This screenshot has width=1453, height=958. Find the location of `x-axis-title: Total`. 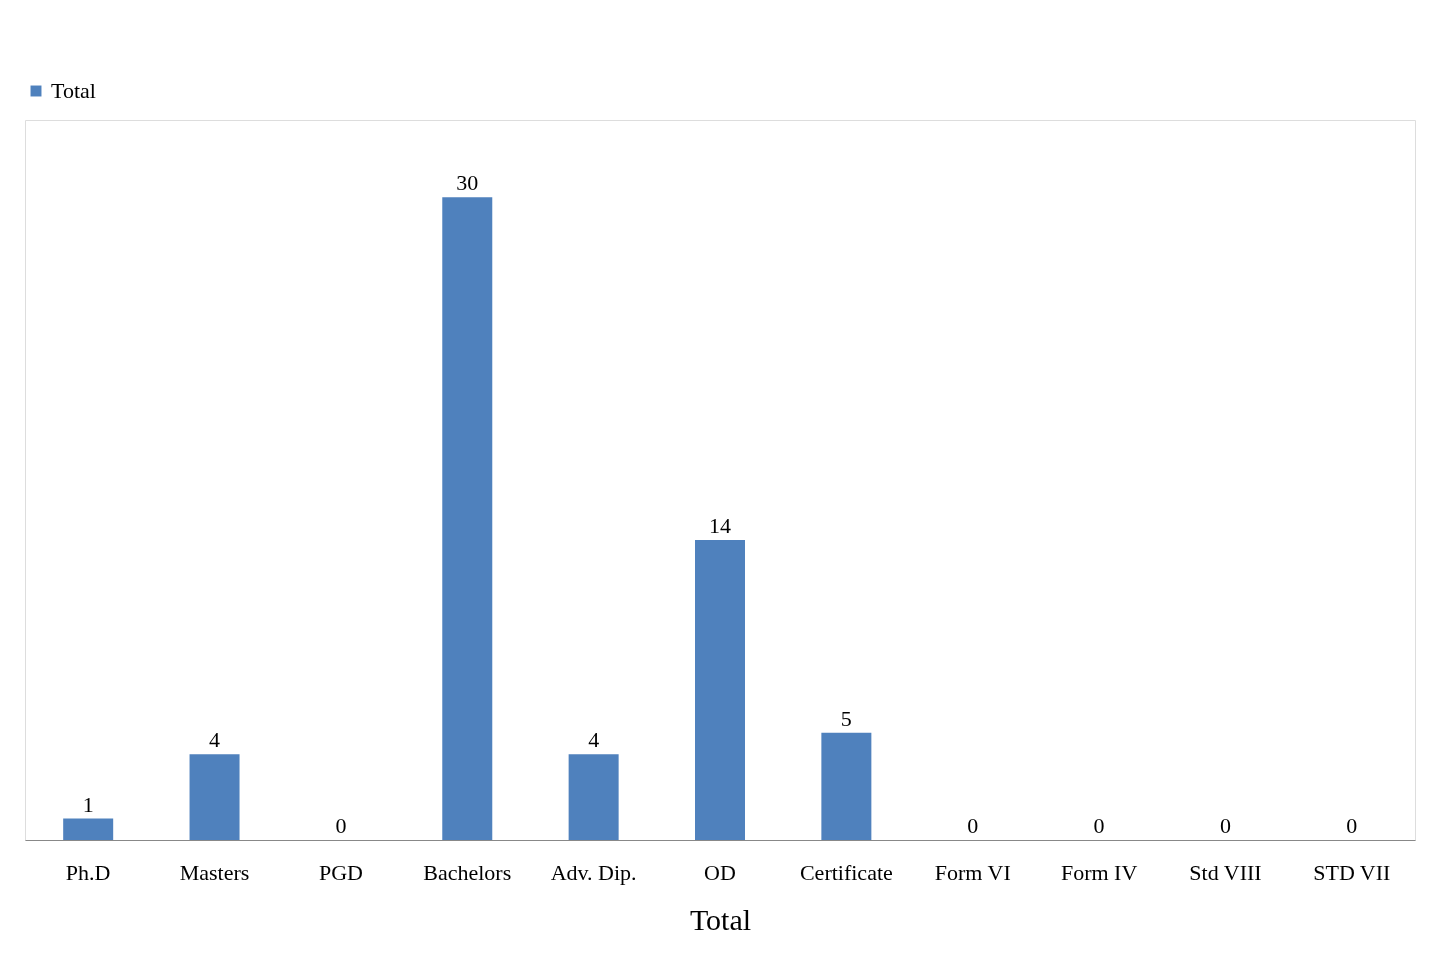

x-axis-title: Total is located at coordinates (720, 919).